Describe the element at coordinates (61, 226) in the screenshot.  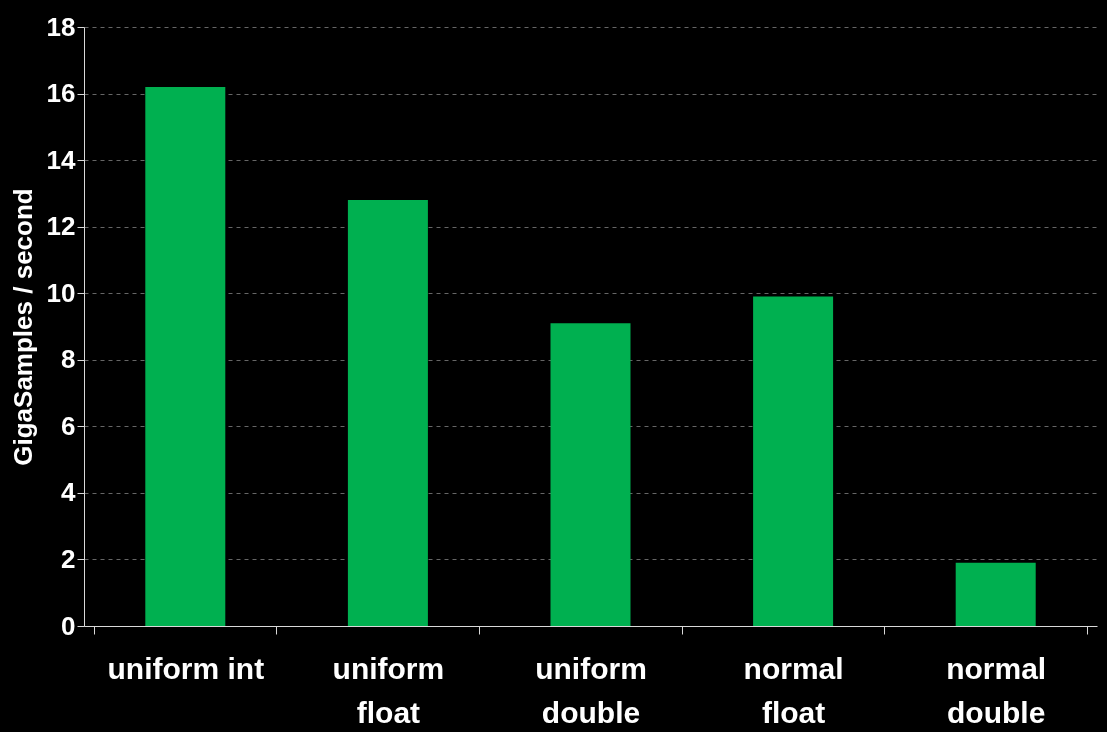
I see `y-tick-label: 12` at that location.